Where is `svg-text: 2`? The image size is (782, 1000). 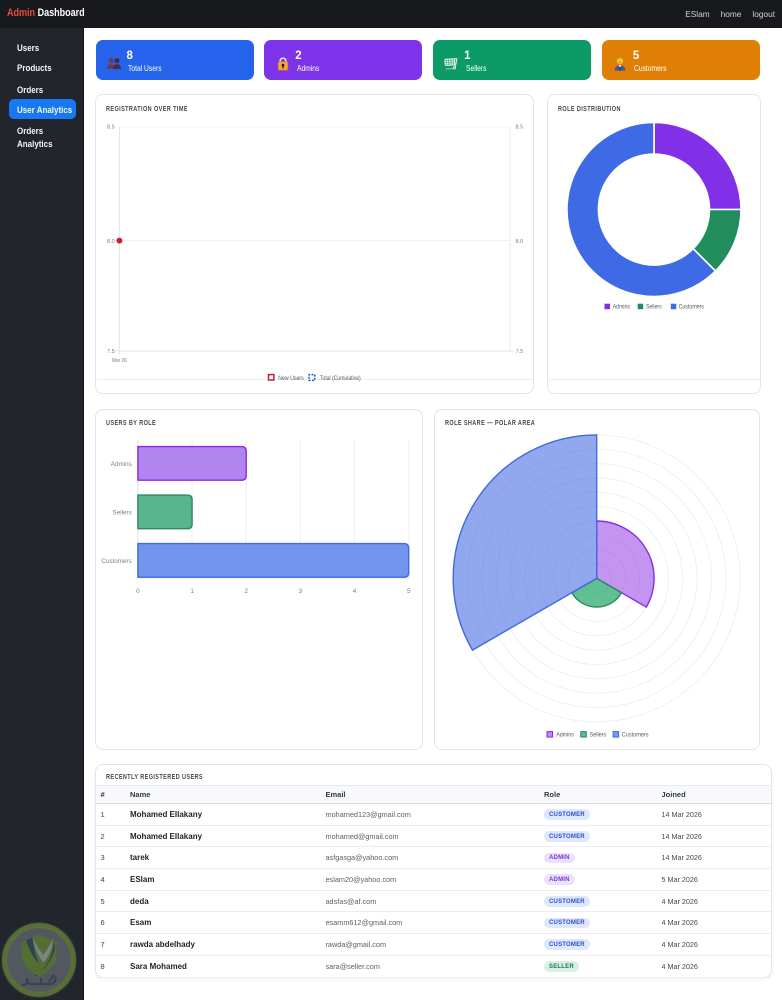 svg-text: 2 is located at coordinates (246, 591).